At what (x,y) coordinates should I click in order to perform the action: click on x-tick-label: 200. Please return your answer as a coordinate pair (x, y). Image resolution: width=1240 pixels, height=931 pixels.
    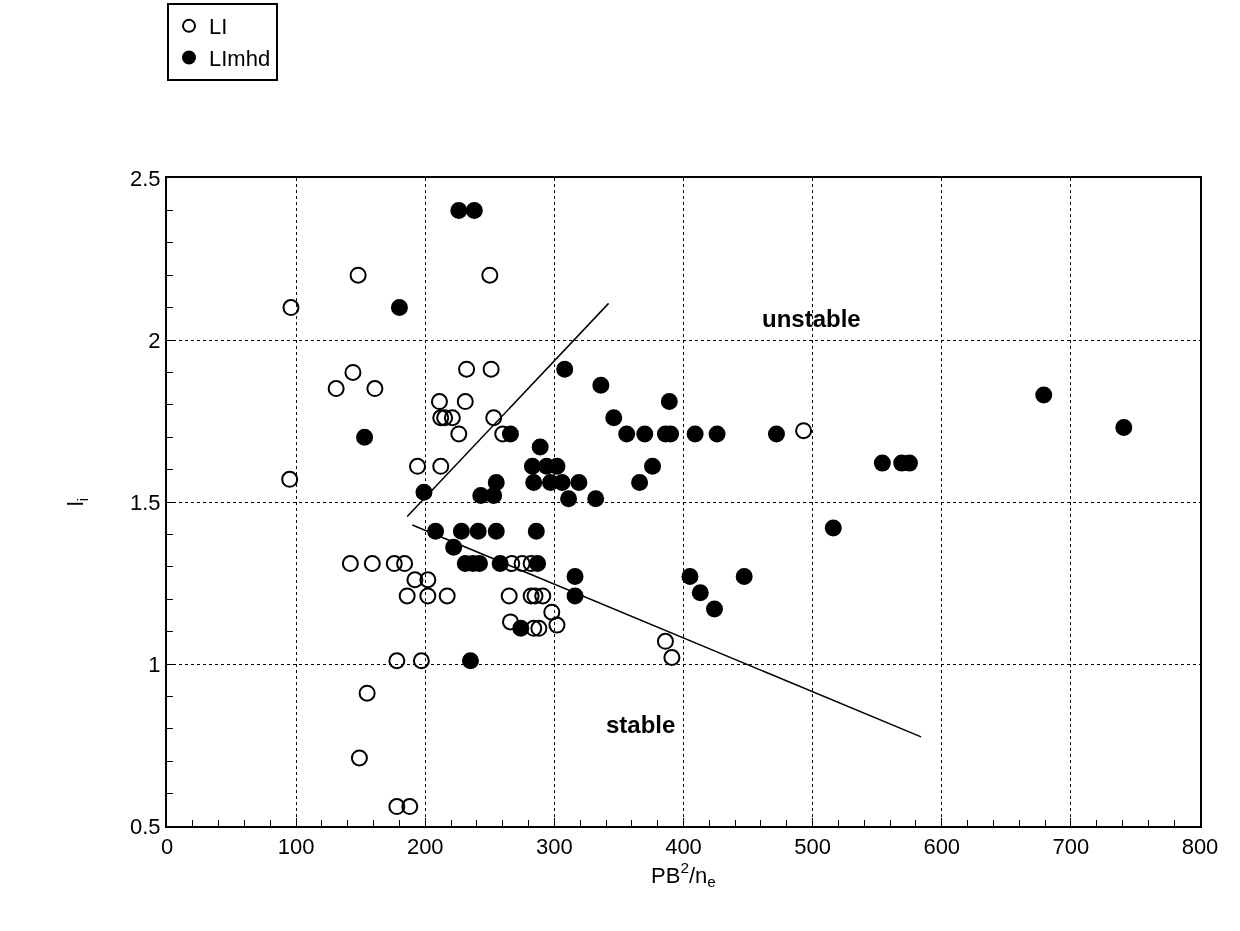
    Looking at the image, I should click on (425, 847).